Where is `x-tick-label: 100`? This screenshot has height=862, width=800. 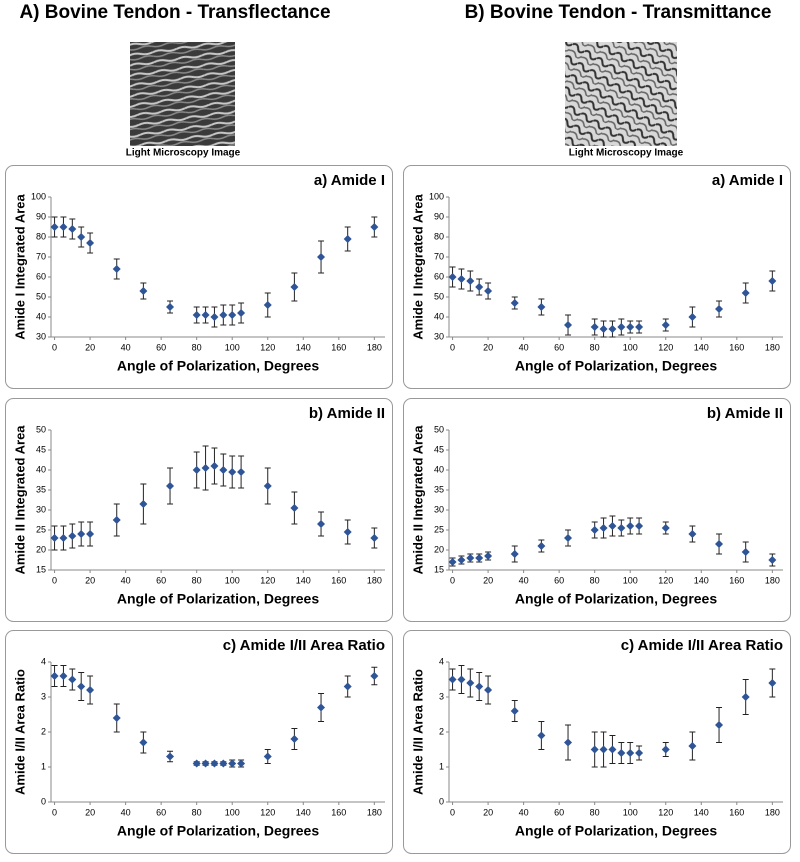 x-tick-label: 100 is located at coordinates (232, 347).